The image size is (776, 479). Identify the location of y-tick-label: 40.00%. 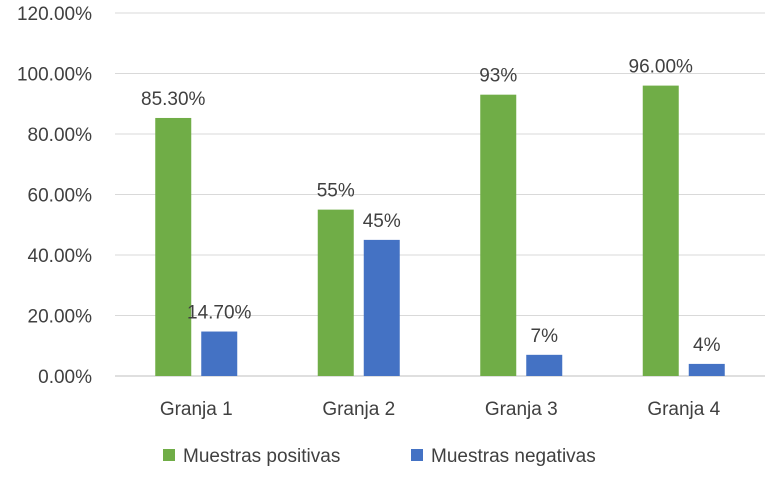
(60, 256).